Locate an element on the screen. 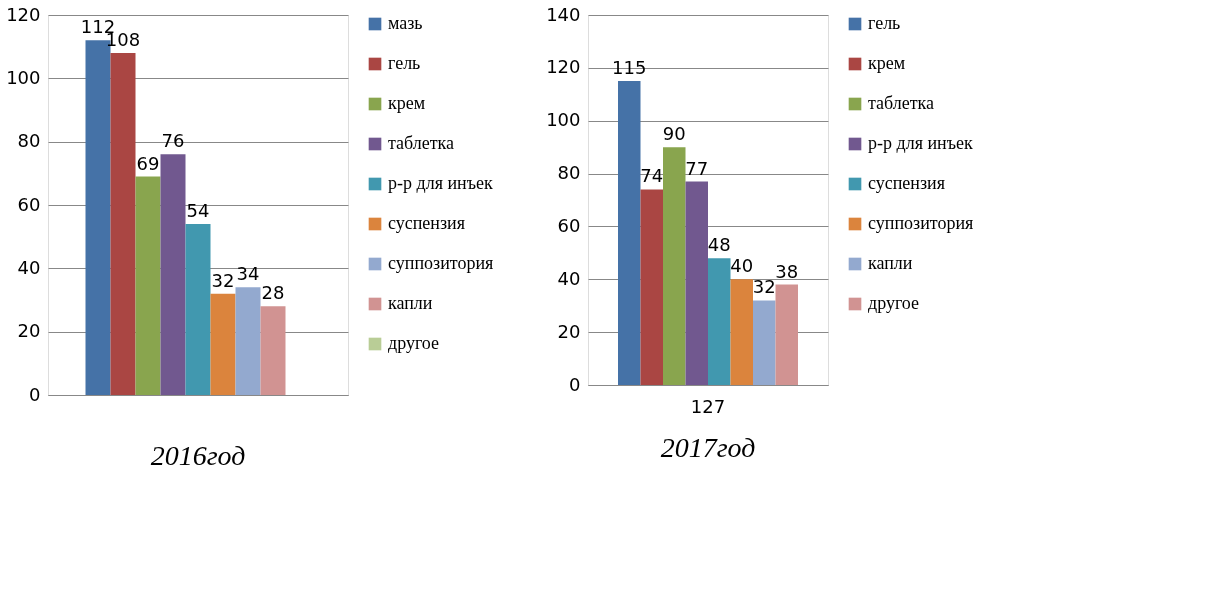 Image resolution: width=1208 pixels, height=604 pixels. data-label: 77 is located at coordinates (697, 168).